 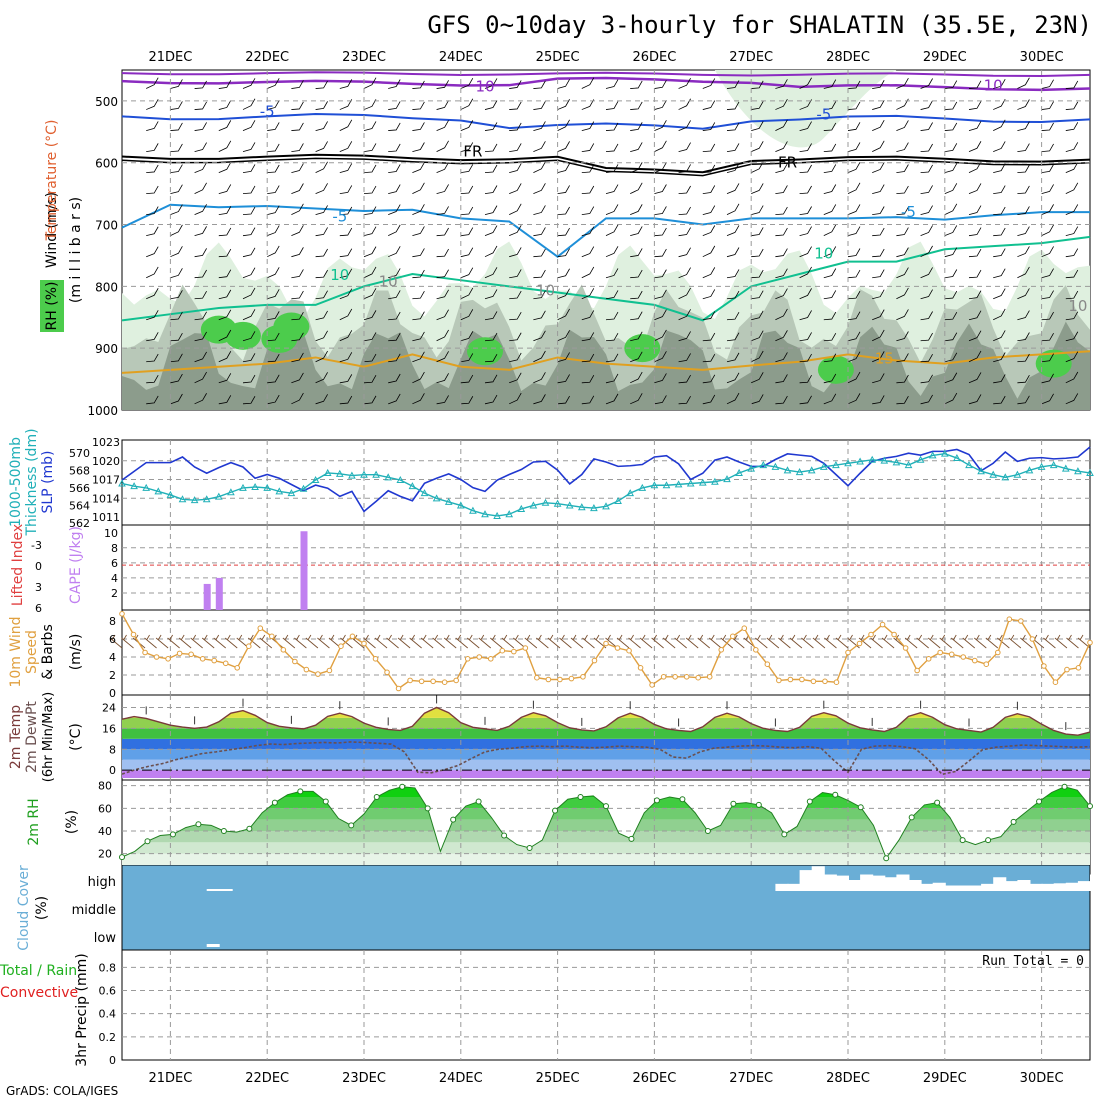 I want to click on pressure-tick-label: 1000, so click(x=102, y=411).